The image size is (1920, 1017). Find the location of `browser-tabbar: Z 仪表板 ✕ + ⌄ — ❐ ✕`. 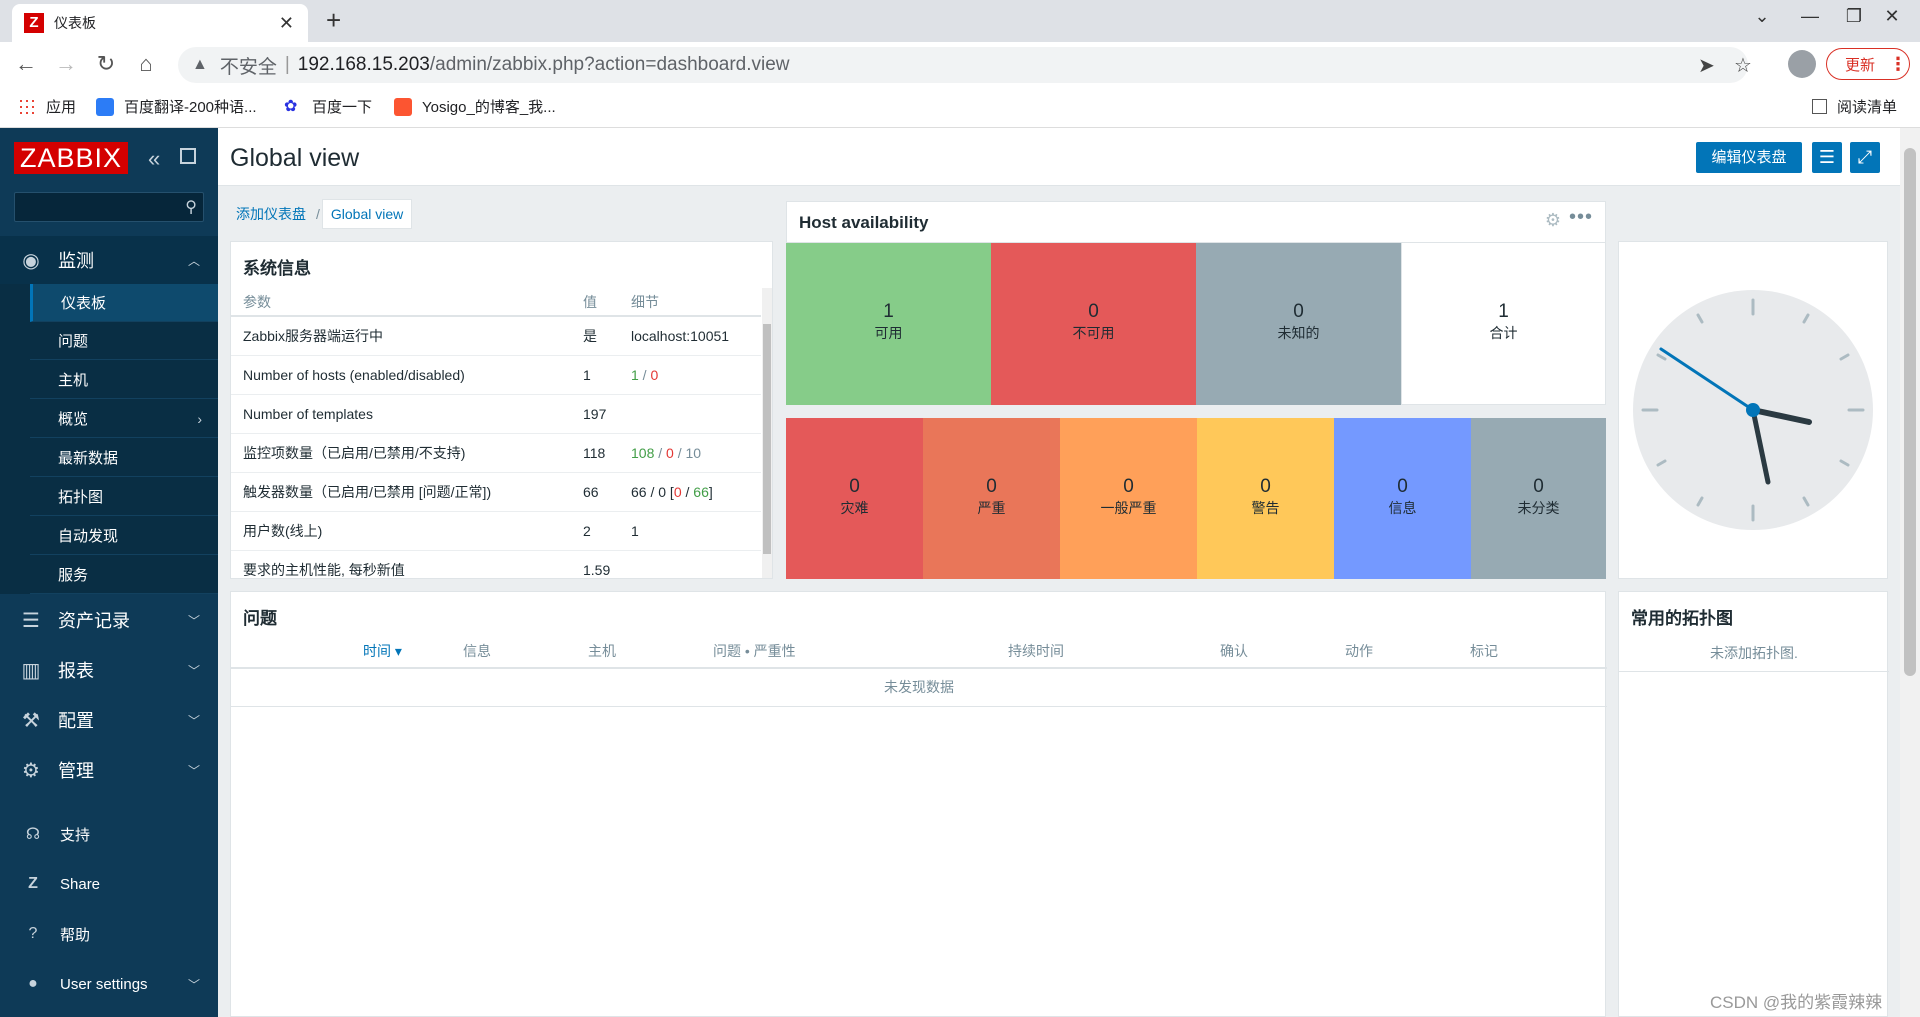

browser-tabbar: Z 仪表板 ✕ + ⌄ — ❐ ✕ is located at coordinates (960, 21).